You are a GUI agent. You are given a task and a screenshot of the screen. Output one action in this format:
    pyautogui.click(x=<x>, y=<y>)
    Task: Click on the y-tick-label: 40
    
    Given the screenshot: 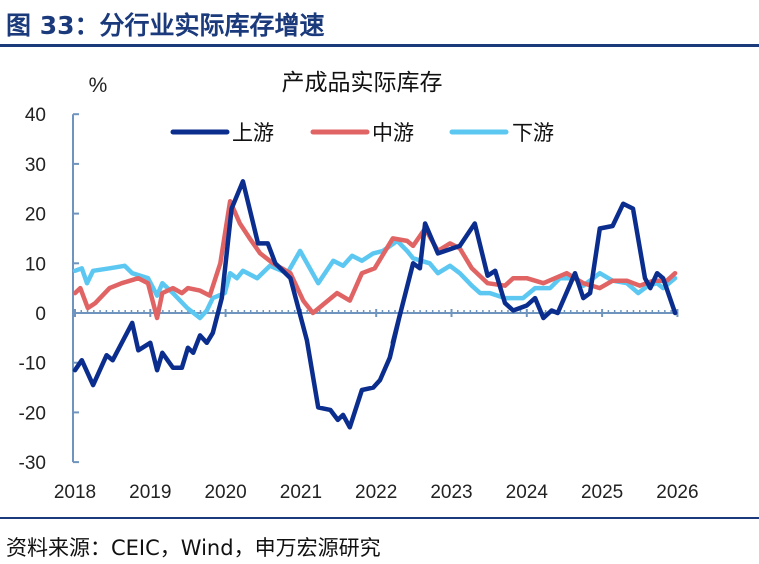 What is the action you would take?
    pyautogui.click(x=35, y=115)
    